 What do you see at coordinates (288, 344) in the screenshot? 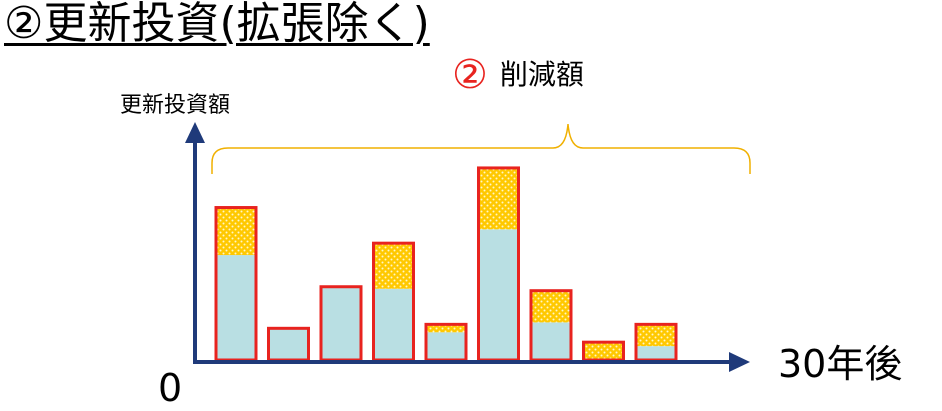
I see `bar-2-base-segment` at bounding box center [288, 344].